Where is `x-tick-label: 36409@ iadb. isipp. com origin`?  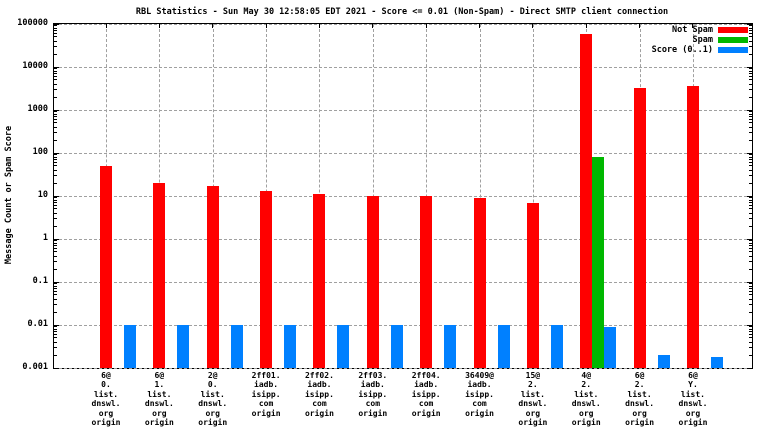
x-tick-label: 36409@ iadb. isipp. com origin is located at coordinates (479, 394).